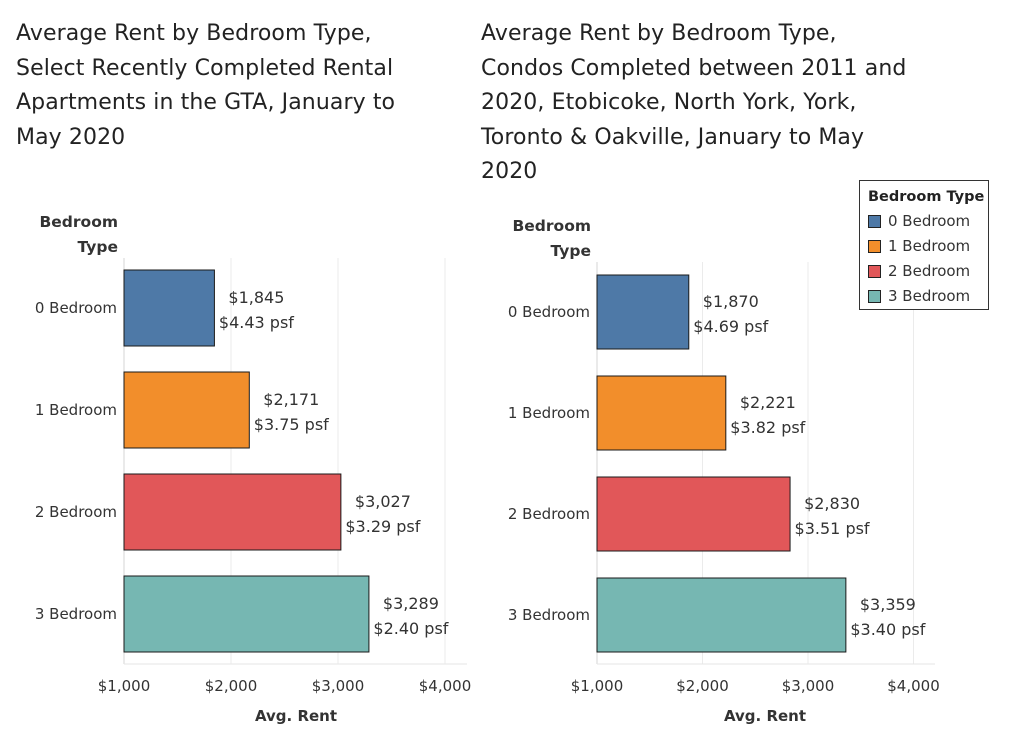 Image resolution: width=1024 pixels, height=745 pixels. What do you see at coordinates (874, 271) in the screenshot?
I see `legend-swatch-2-bedroom` at bounding box center [874, 271].